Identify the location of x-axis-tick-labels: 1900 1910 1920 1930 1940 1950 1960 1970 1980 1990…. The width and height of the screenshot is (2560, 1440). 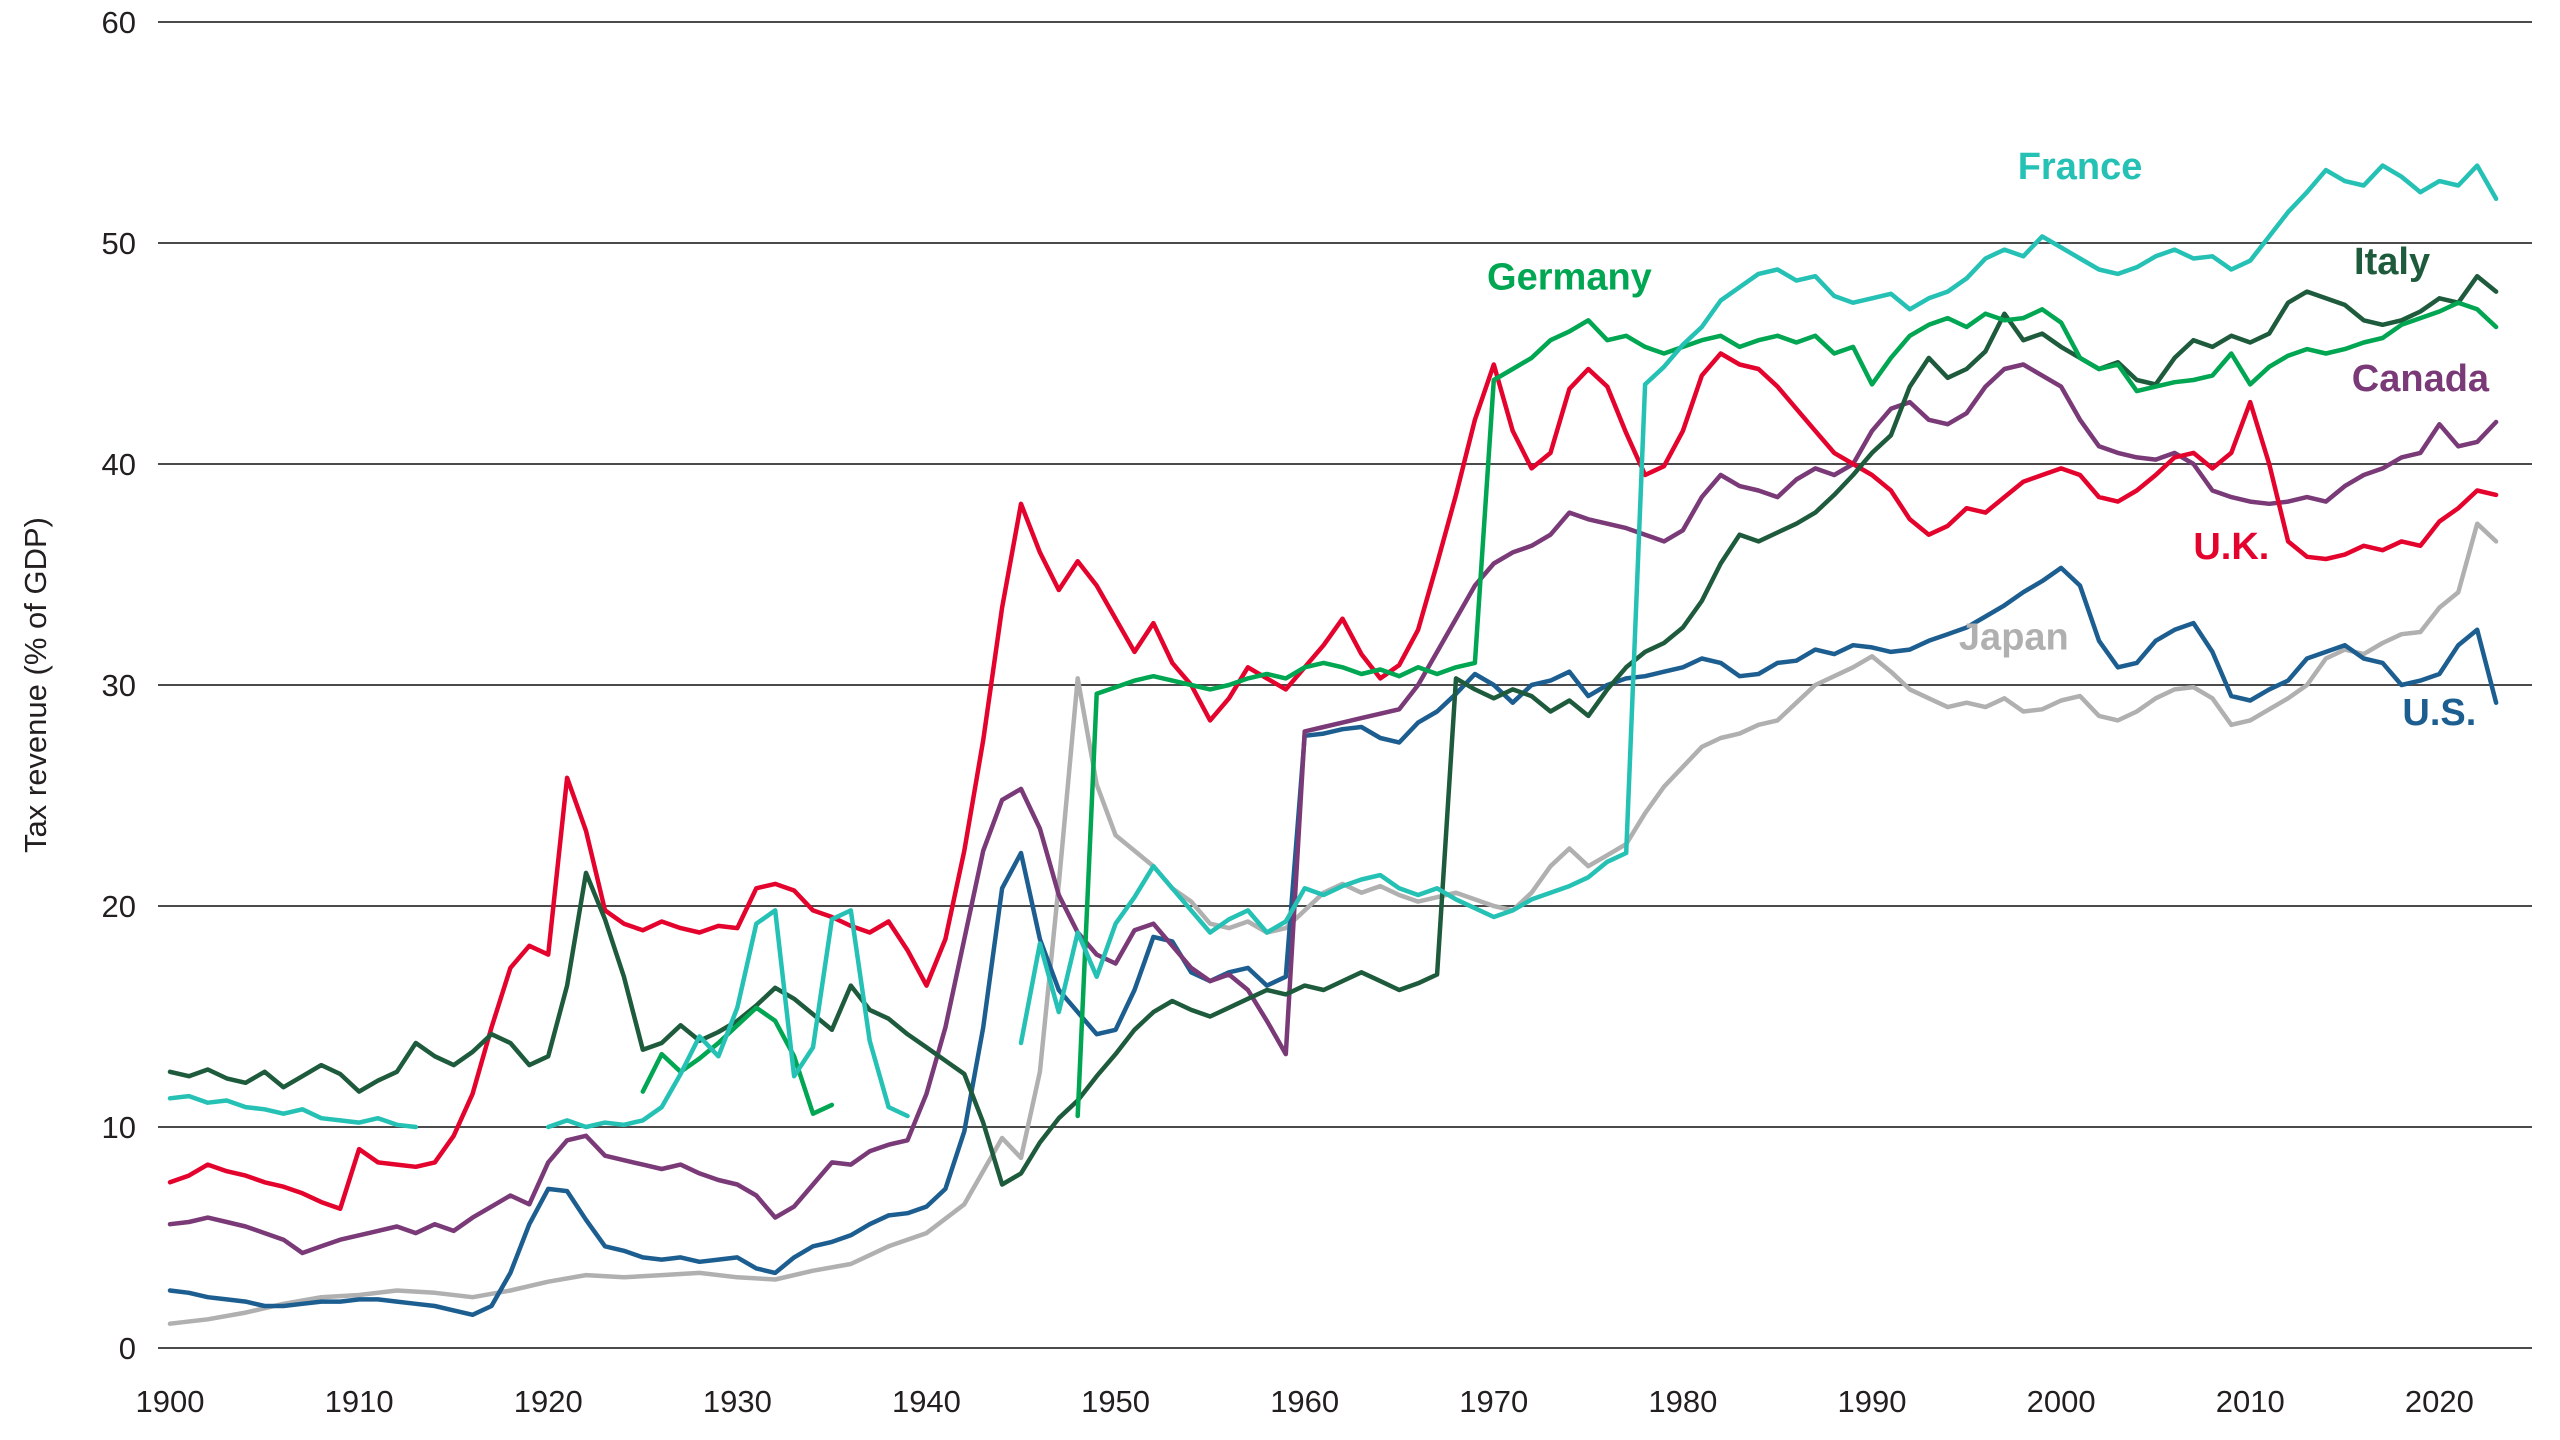
(1305, 1401).